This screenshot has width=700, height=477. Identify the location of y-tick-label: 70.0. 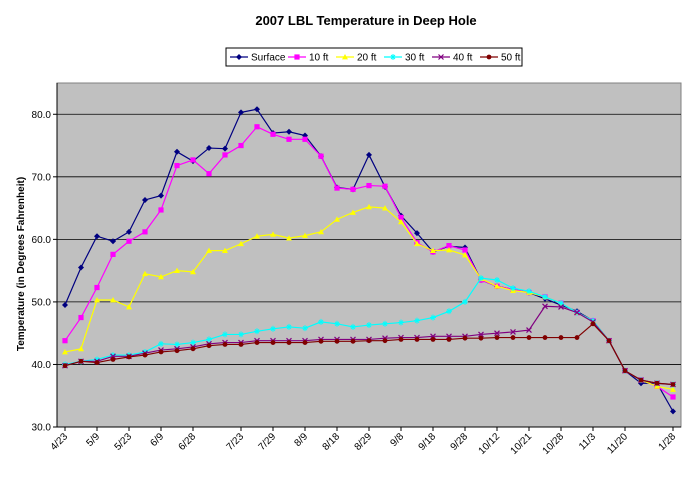
(42, 177).